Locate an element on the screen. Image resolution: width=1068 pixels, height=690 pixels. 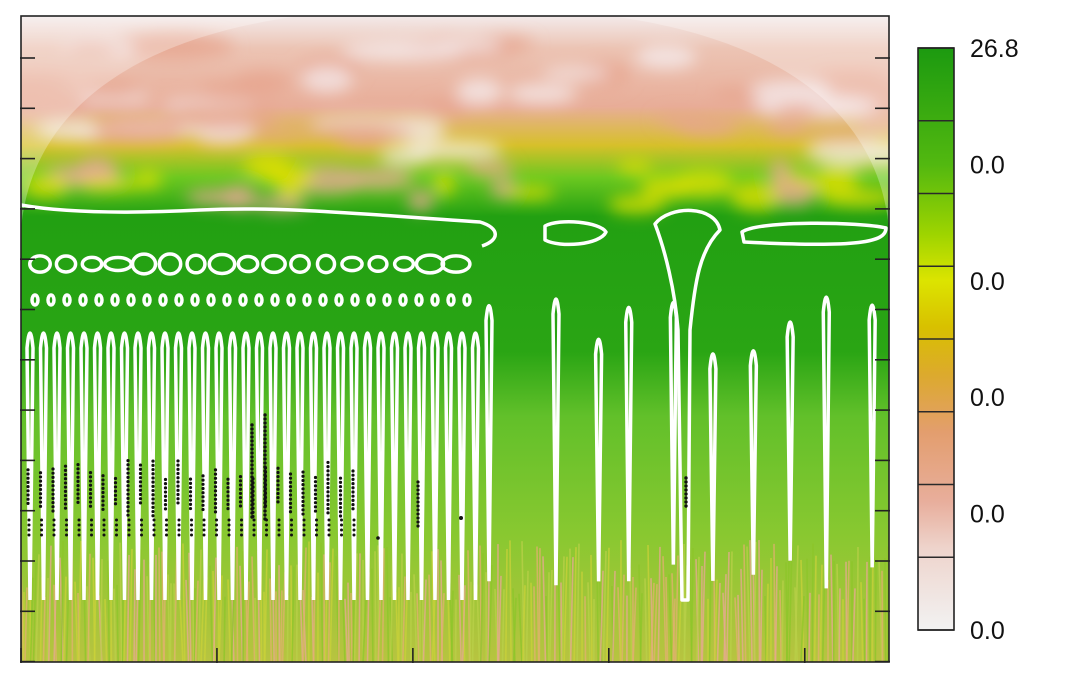
colorbar-frame is located at coordinates (936, 339).